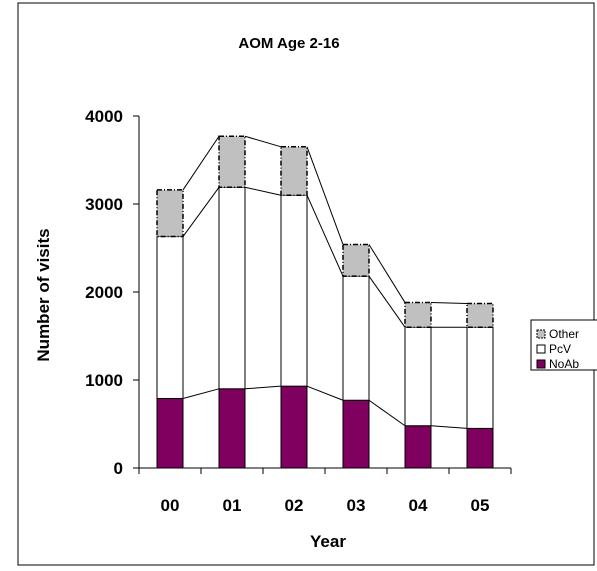  Describe the element at coordinates (288, 43) in the screenshot. I see `chart-title: AOM Age 2-16` at that location.